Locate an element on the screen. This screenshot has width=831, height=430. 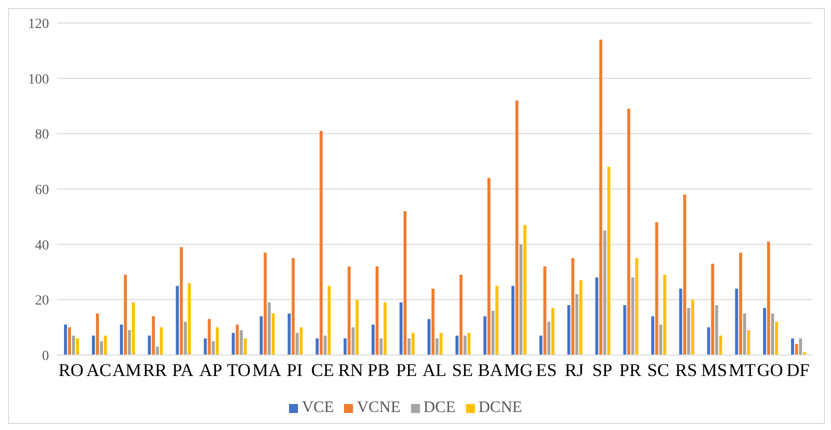
x-tick-label: DF is located at coordinates (798, 370).